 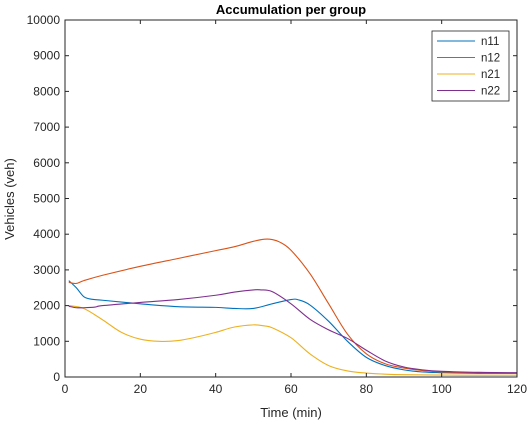 I want to click on y-tick-label: 1000, so click(x=46, y=341).